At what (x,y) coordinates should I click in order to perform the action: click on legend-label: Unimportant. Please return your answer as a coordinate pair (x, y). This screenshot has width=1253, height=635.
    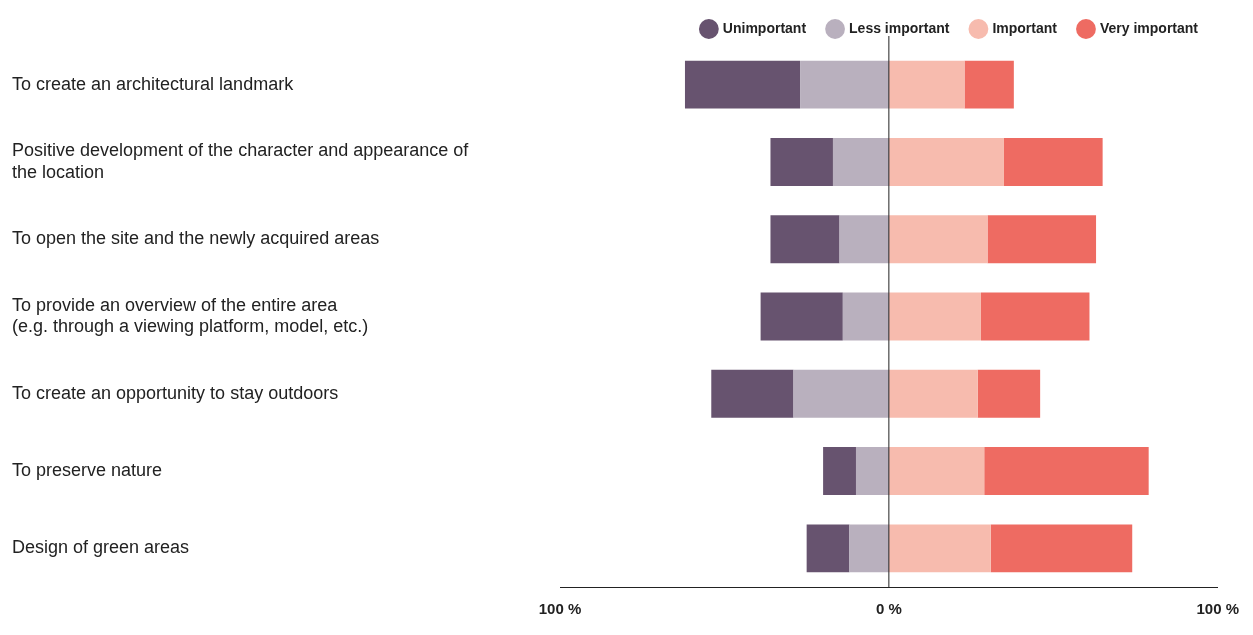
    Looking at the image, I should click on (764, 27).